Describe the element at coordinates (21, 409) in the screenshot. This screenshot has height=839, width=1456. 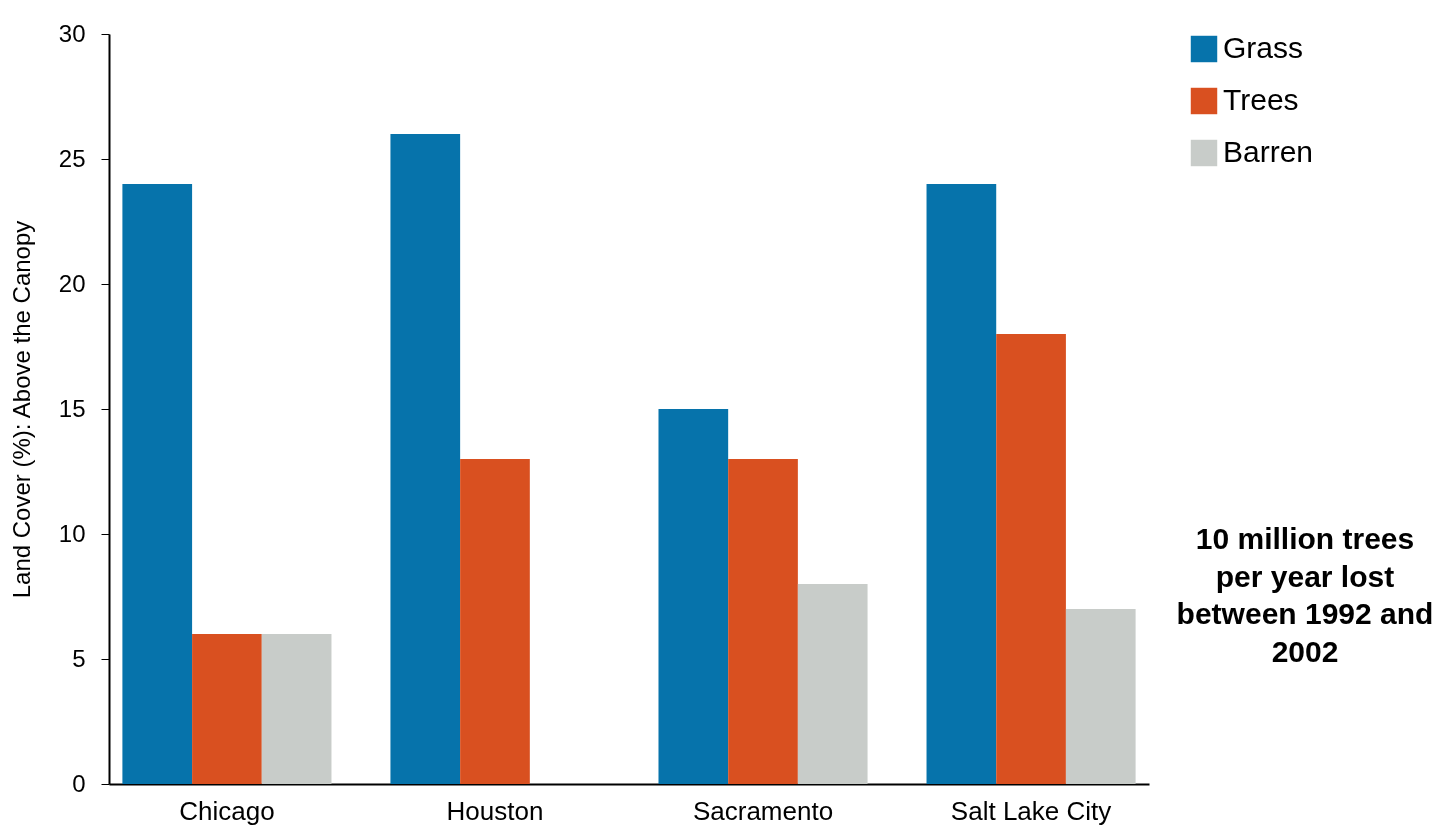
I see `y-axis-title: Land Cover (%): Above the Canopy` at that location.